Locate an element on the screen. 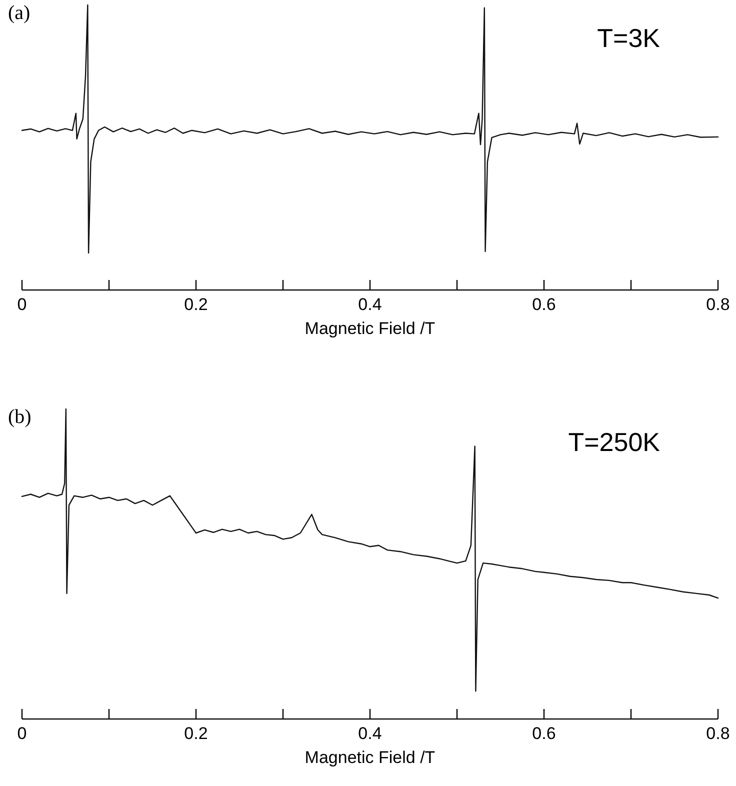 The image size is (736, 786). chart-title: (a) is located at coordinates (19, 13).